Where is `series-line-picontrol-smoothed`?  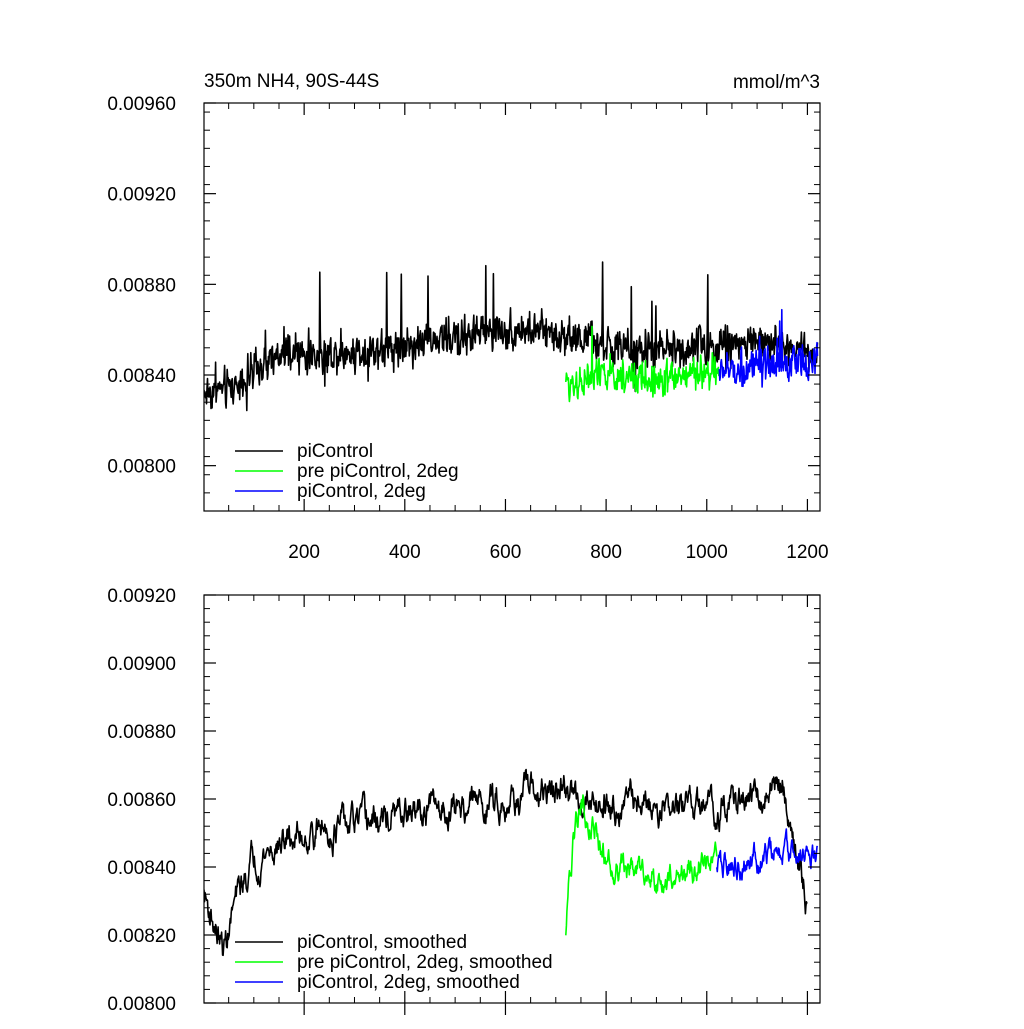 series-line-picontrol-smoothed is located at coordinates (506, 862).